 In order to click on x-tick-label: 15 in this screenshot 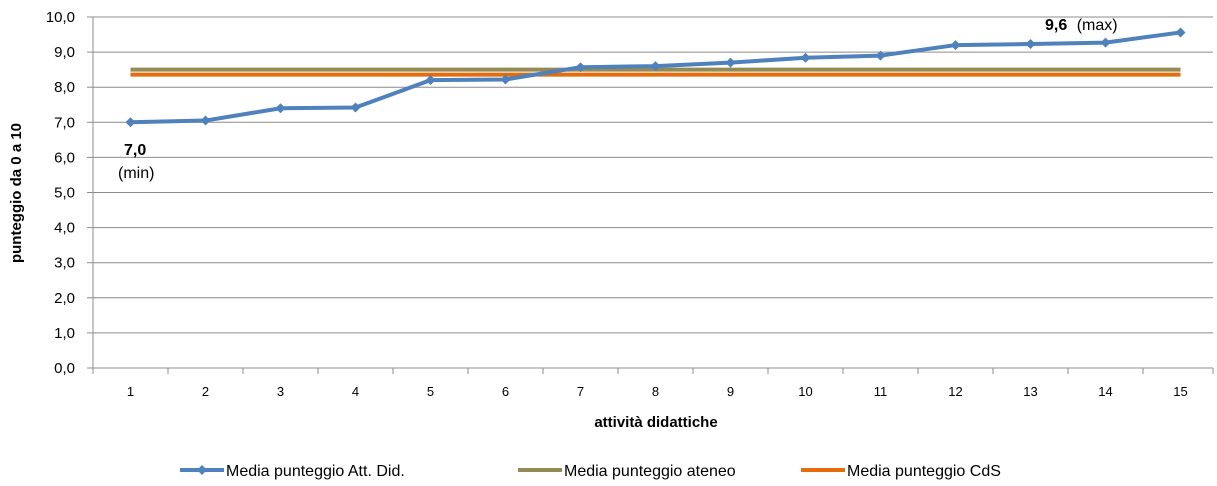, I will do `click(1180, 391)`.